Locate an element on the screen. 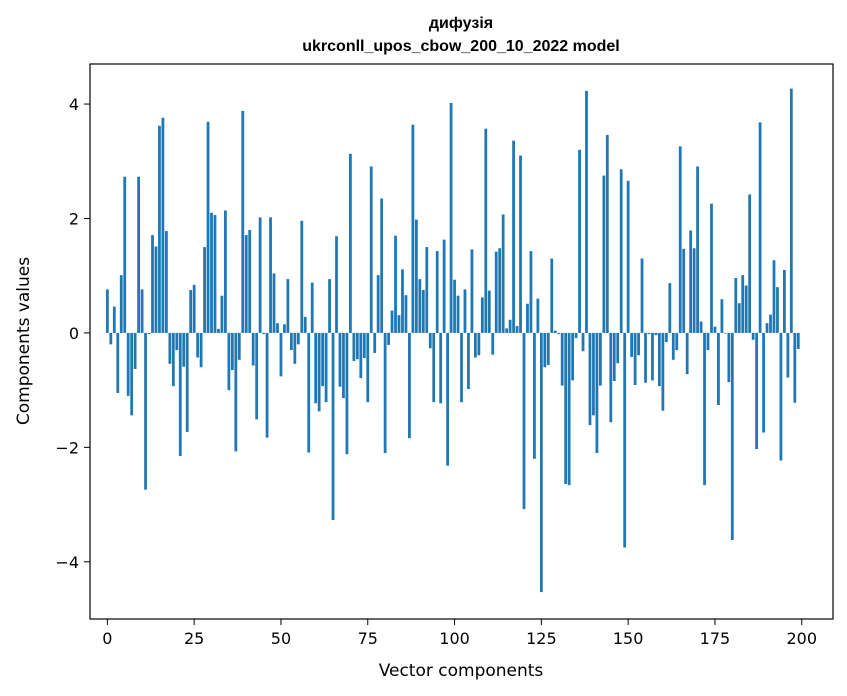 The width and height of the screenshot is (847, 696). chart-subtitle: ukrconll_upos_cbow_200_10_2022 model is located at coordinates (460, 46).